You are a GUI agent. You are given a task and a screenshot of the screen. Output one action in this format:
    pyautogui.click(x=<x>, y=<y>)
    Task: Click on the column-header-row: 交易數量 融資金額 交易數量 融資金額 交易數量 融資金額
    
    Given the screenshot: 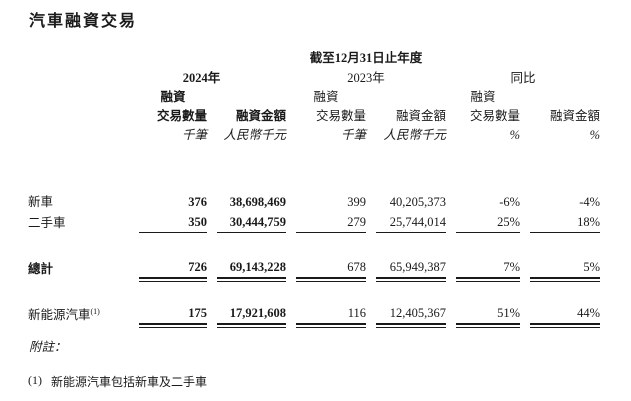 What is the action you would take?
    pyautogui.click(x=314, y=114)
    